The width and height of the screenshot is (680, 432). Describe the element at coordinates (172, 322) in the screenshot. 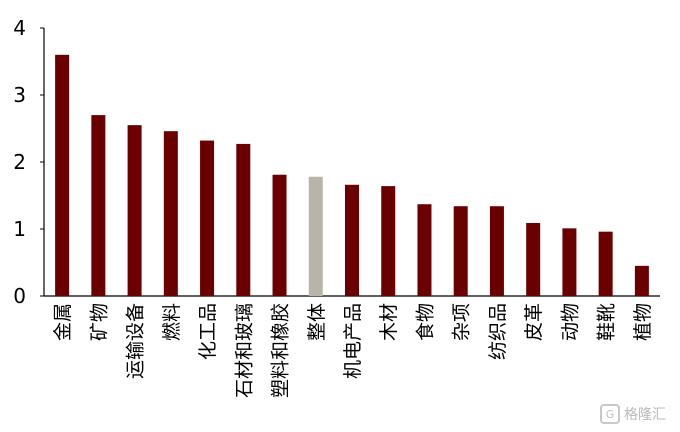

I see `category-label: 燃料` at that location.